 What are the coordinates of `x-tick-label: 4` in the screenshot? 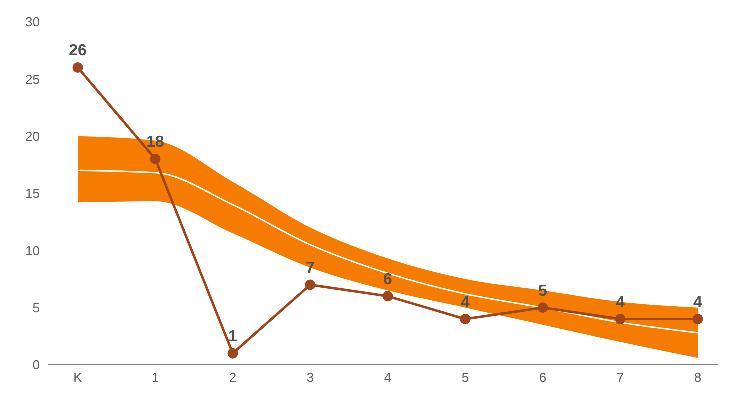 It's located at (388, 378).